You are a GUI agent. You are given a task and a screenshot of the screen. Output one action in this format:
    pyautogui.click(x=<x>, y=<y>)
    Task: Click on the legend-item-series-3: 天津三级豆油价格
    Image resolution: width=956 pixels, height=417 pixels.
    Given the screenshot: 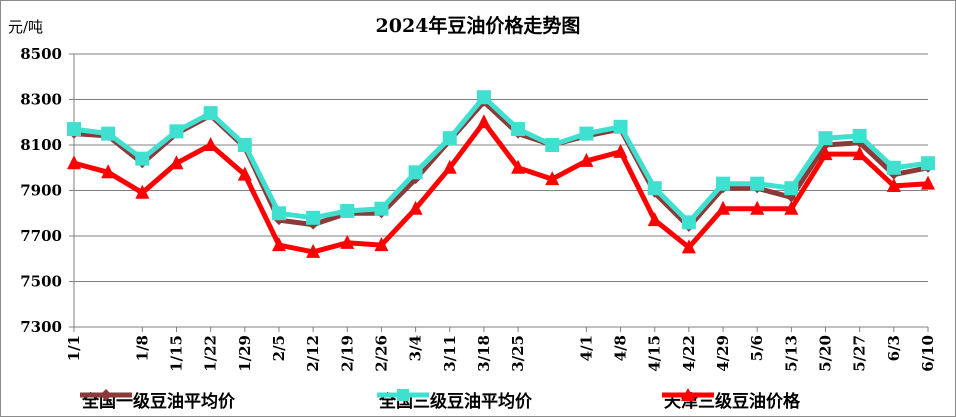 What is the action you would take?
    pyautogui.click(x=730, y=399)
    